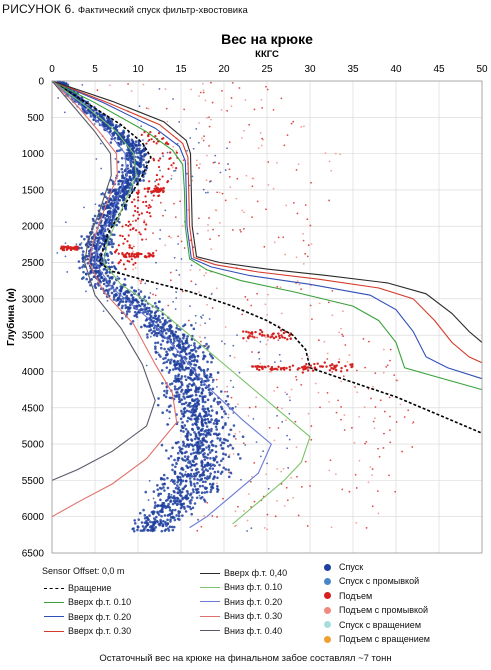  Describe the element at coordinates (87, 617) in the screenshot. I see `legend-item: Вверх ф.т. 0.20` at that location.